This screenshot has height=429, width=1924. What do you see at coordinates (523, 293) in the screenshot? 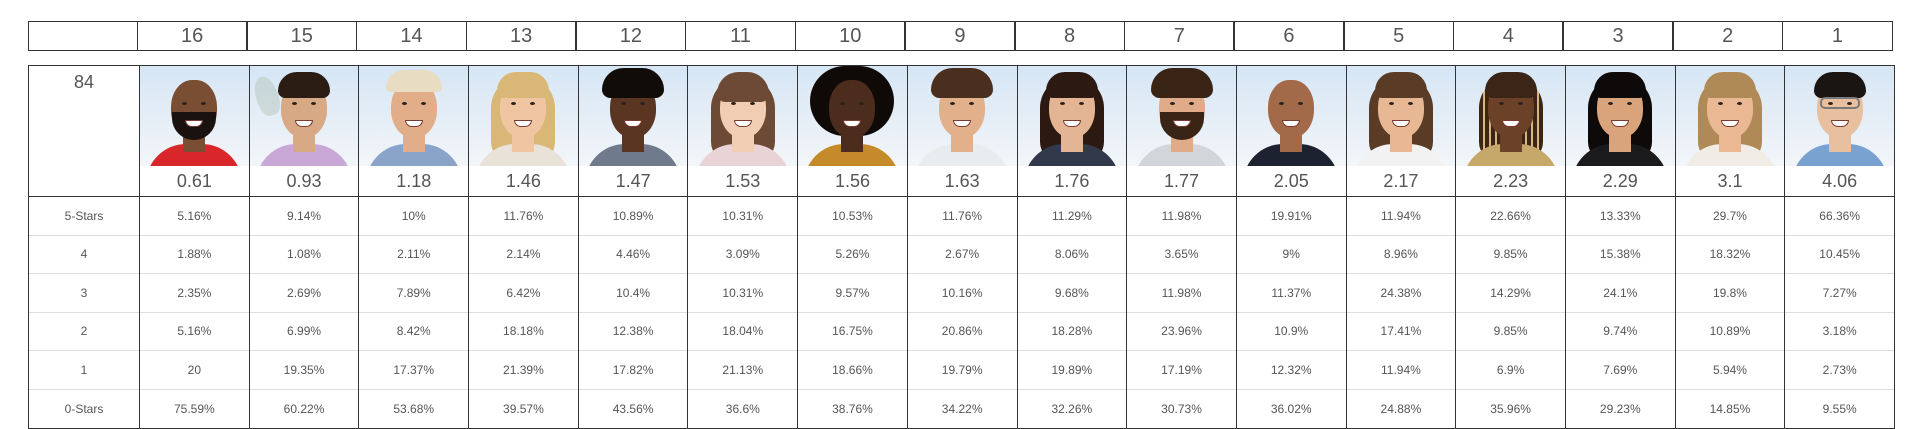
I see `stat-cell-3: 6.42%` at bounding box center [523, 293].